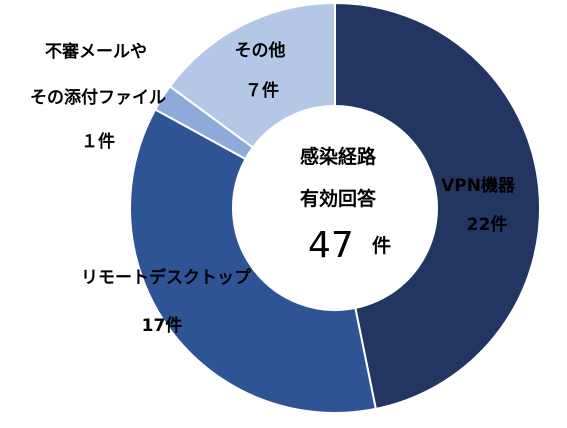 The height and width of the screenshot is (428, 567). I want to click on slice-value-remote-desktop: 17件, so click(162, 326).